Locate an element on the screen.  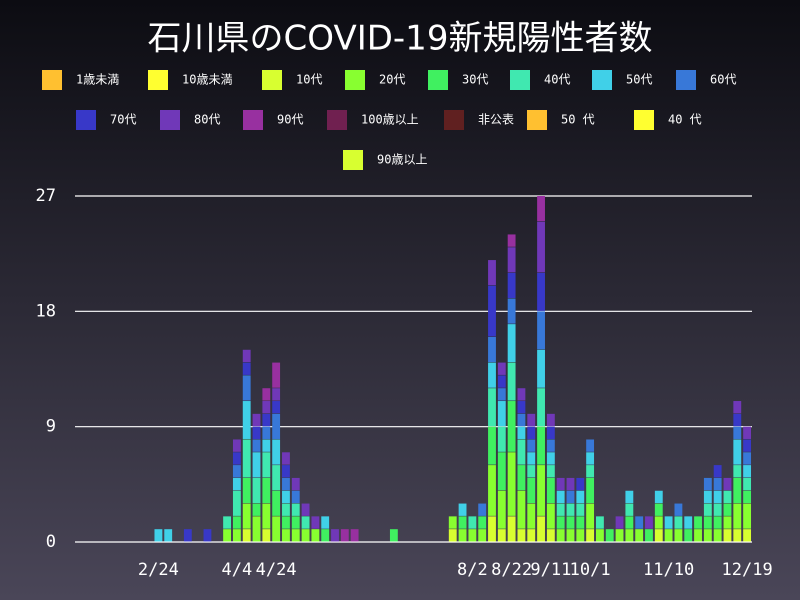
x-tick-label: 12/19 is located at coordinates (747, 570).